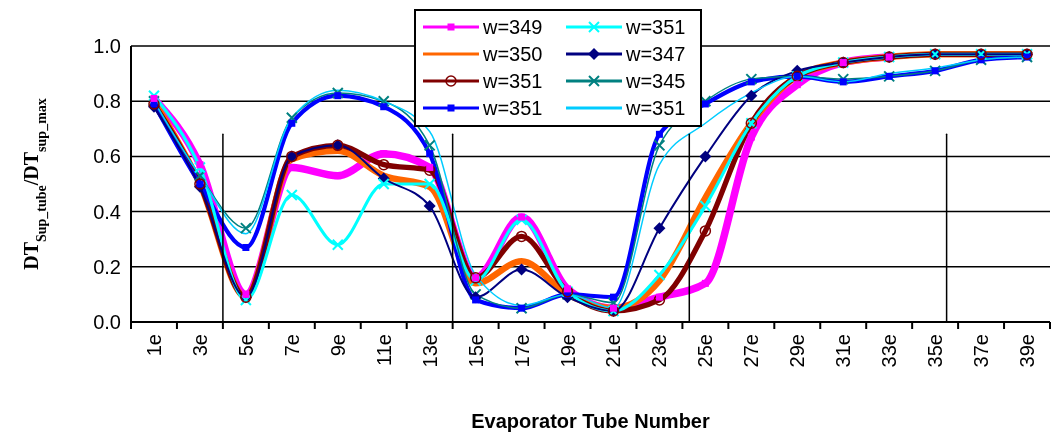  I want to click on legend-label: w=350, so click(512, 54).